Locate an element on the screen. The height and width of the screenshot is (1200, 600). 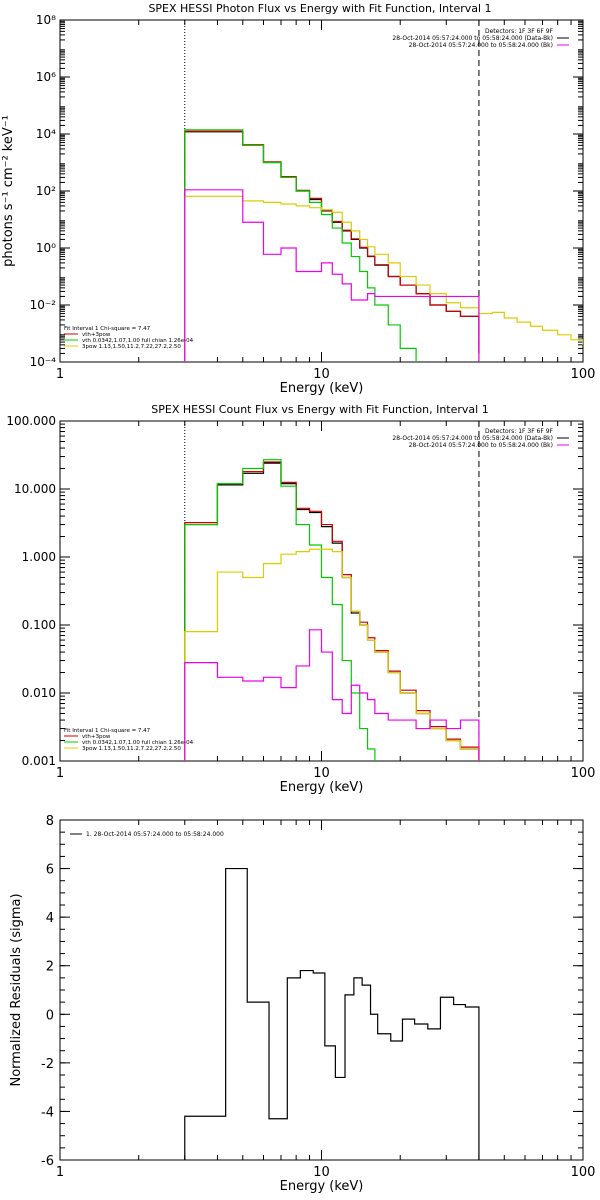
y-tick-label: 10⁻⁴ is located at coordinates (43, 362).